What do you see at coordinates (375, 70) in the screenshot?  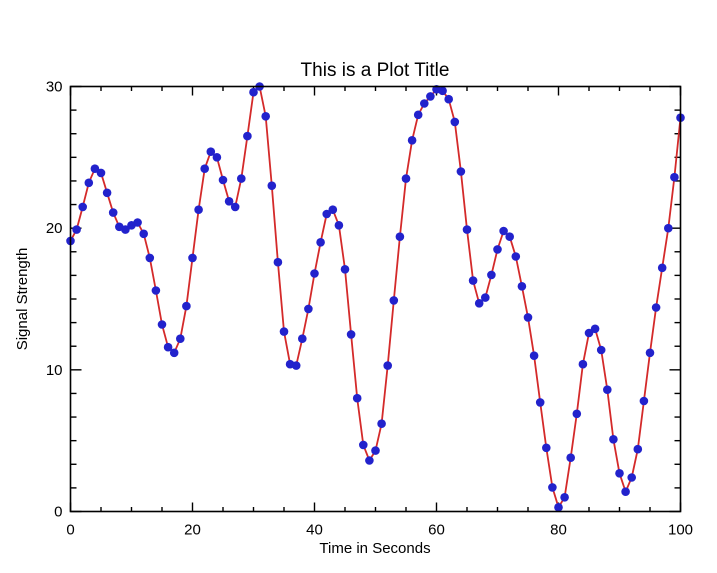 I see `plot-title: This is a Plot Title` at bounding box center [375, 70].